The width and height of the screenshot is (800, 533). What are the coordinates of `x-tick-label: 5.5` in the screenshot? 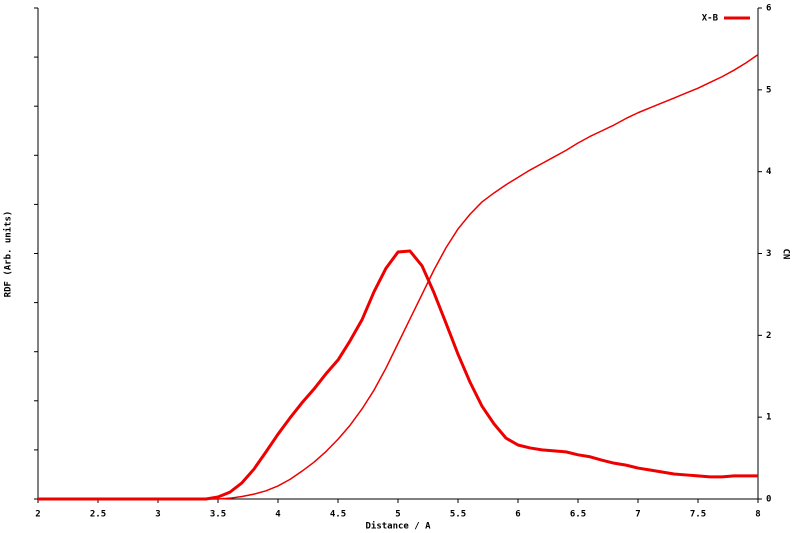 It's located at (458, 515).